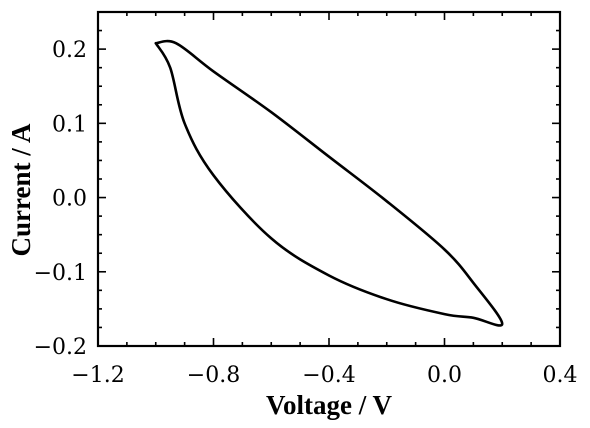  I want to click on x-tick-label: 0.4, so click(560, 375).